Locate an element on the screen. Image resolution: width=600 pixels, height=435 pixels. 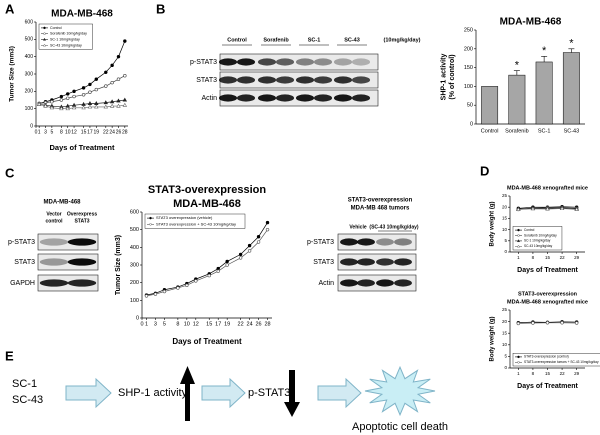
down-arrow is located at coordinates (292, 393).